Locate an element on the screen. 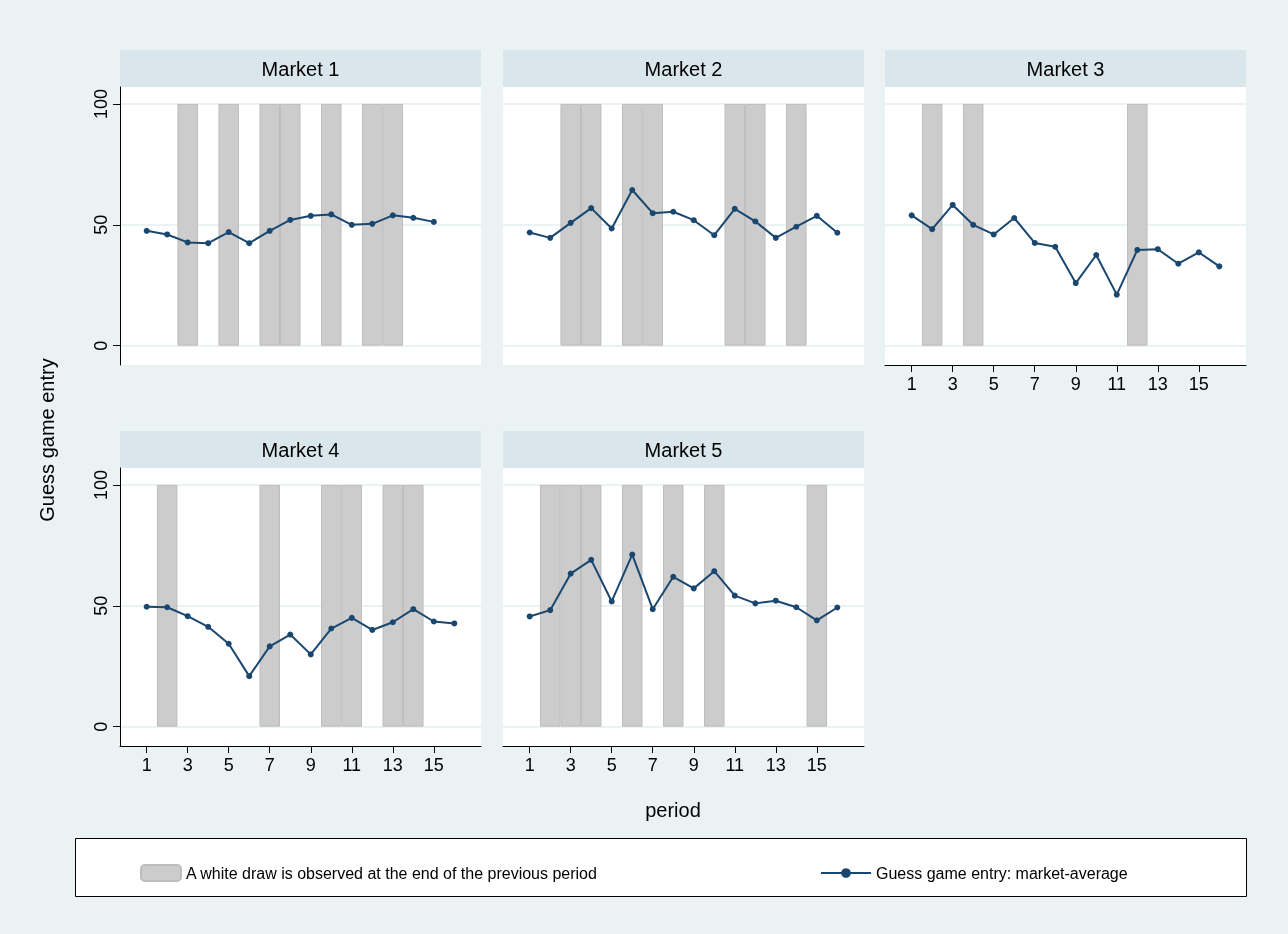 The width and height of the screenshot is (1288, 934). y-axis-title: Guess game entry is located at coordinates (47, 440).